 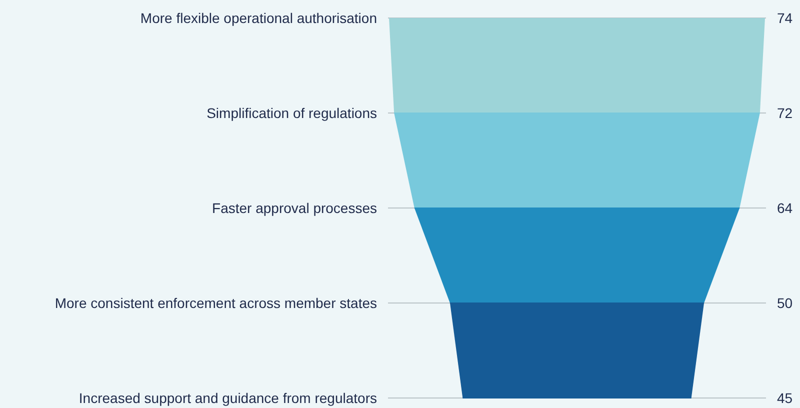 I want to click on category-label: Increased support and guidance from regulators, so click(x=227, y=398).